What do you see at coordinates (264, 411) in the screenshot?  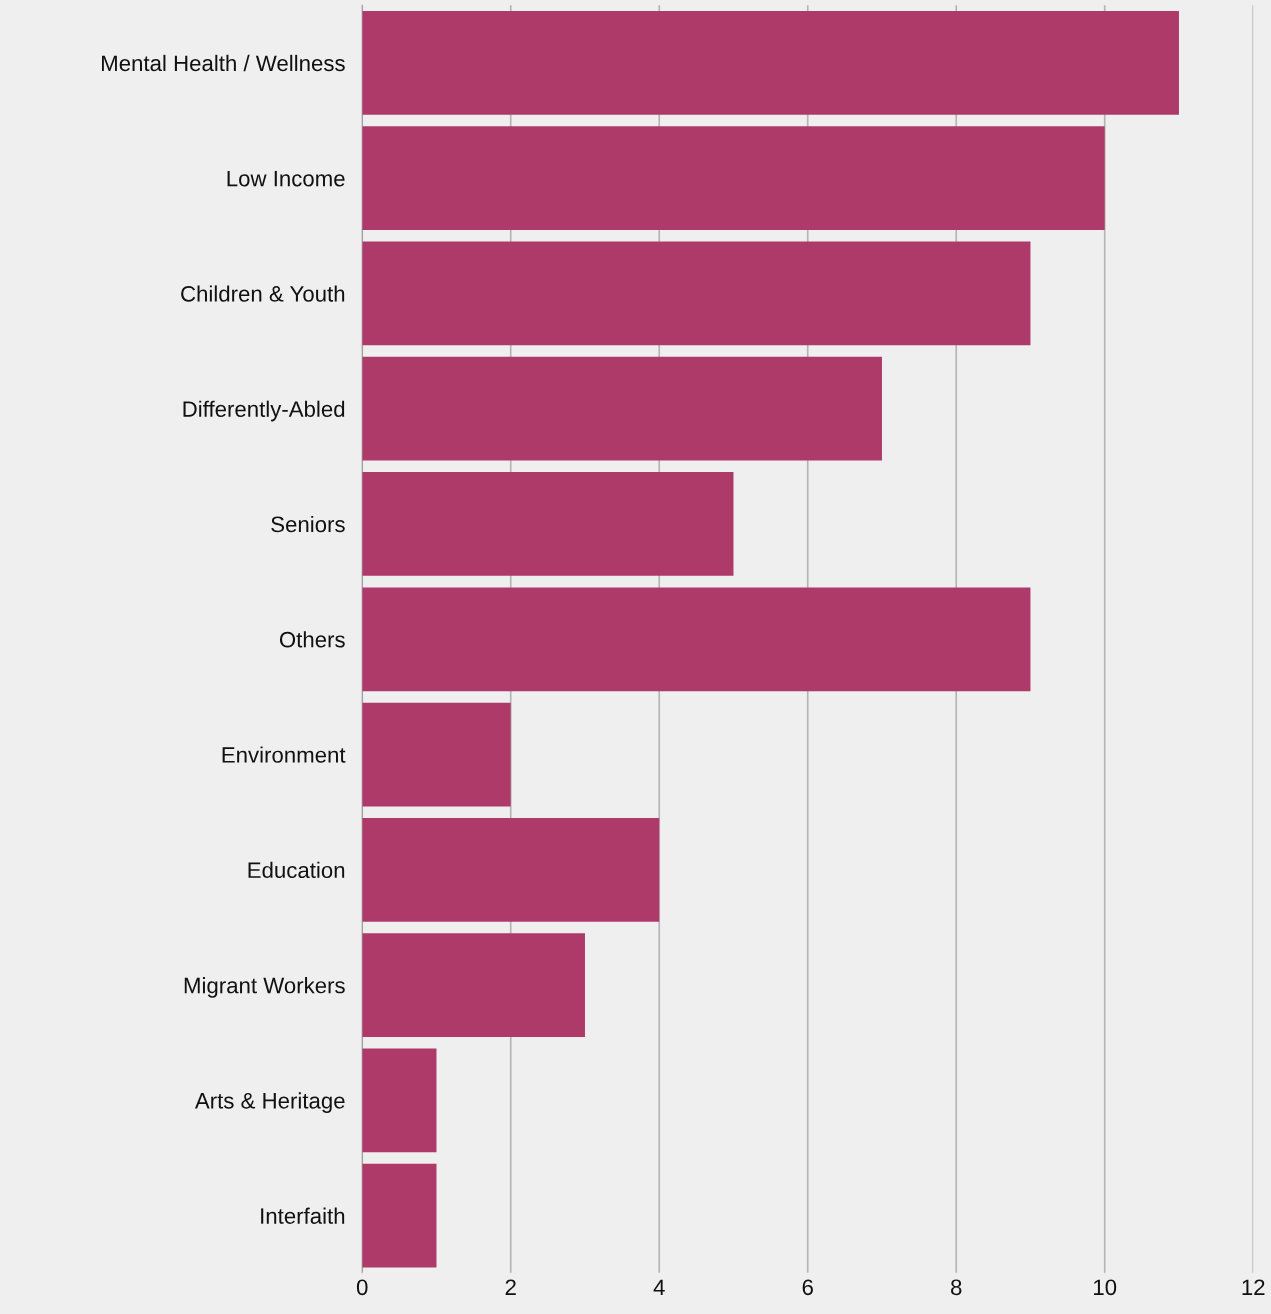 I see `y-tick-label: Differently-Abled` at bounding box center [264, 411].